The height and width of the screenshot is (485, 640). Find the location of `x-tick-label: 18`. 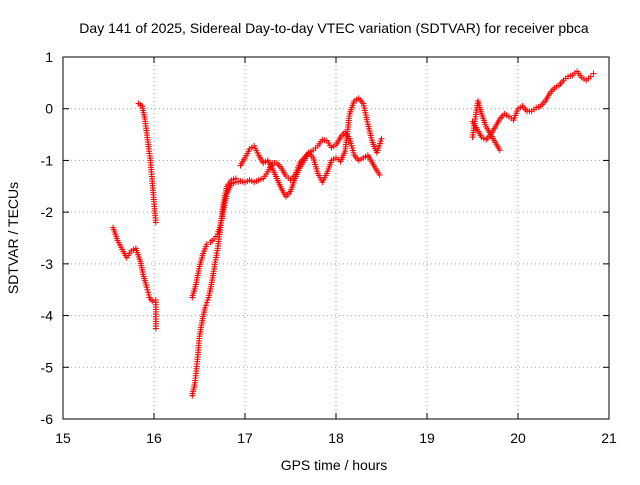

x-tick-label: 18 is located at coordinates (336, 438).